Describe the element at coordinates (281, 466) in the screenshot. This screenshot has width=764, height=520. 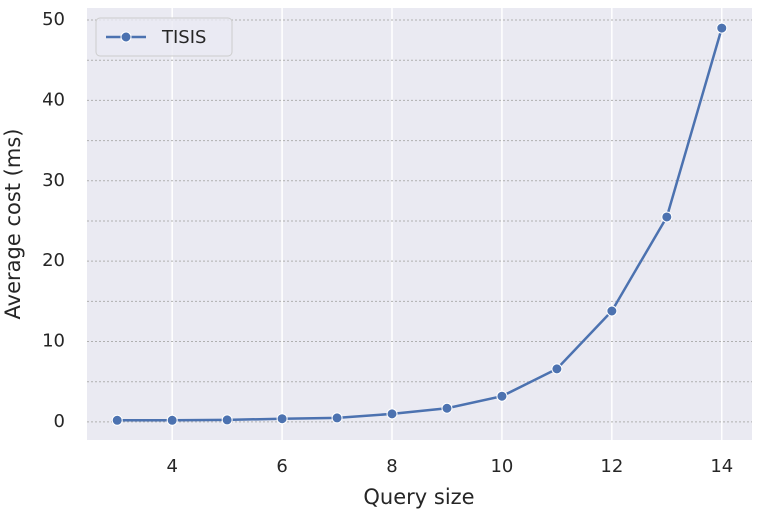
I see `x-tick-label: 6` at that location.